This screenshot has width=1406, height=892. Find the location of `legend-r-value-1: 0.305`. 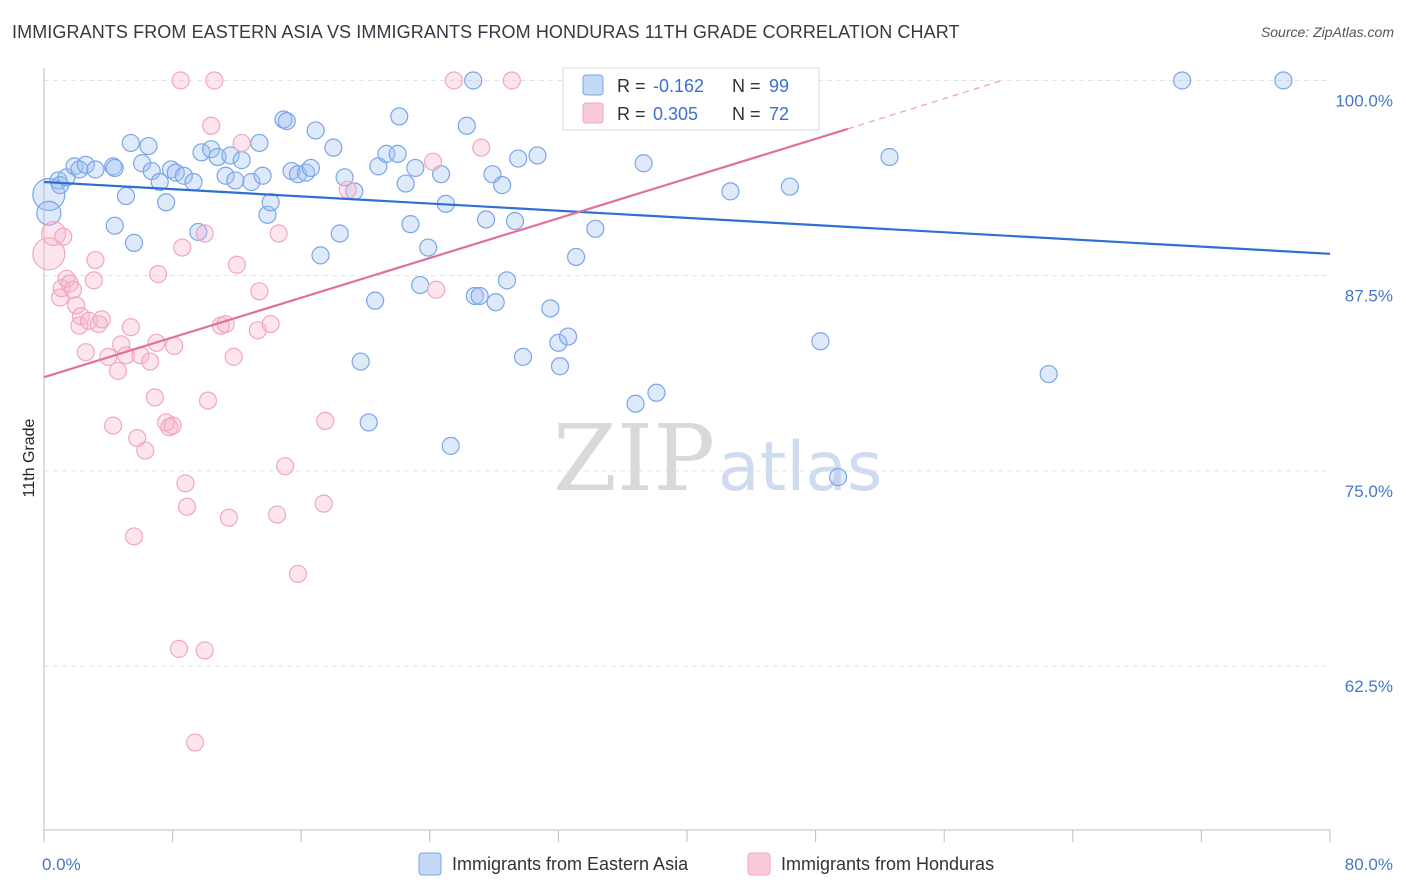

legend-r-value-1: 0.305 is located at coordinates (675, 114).